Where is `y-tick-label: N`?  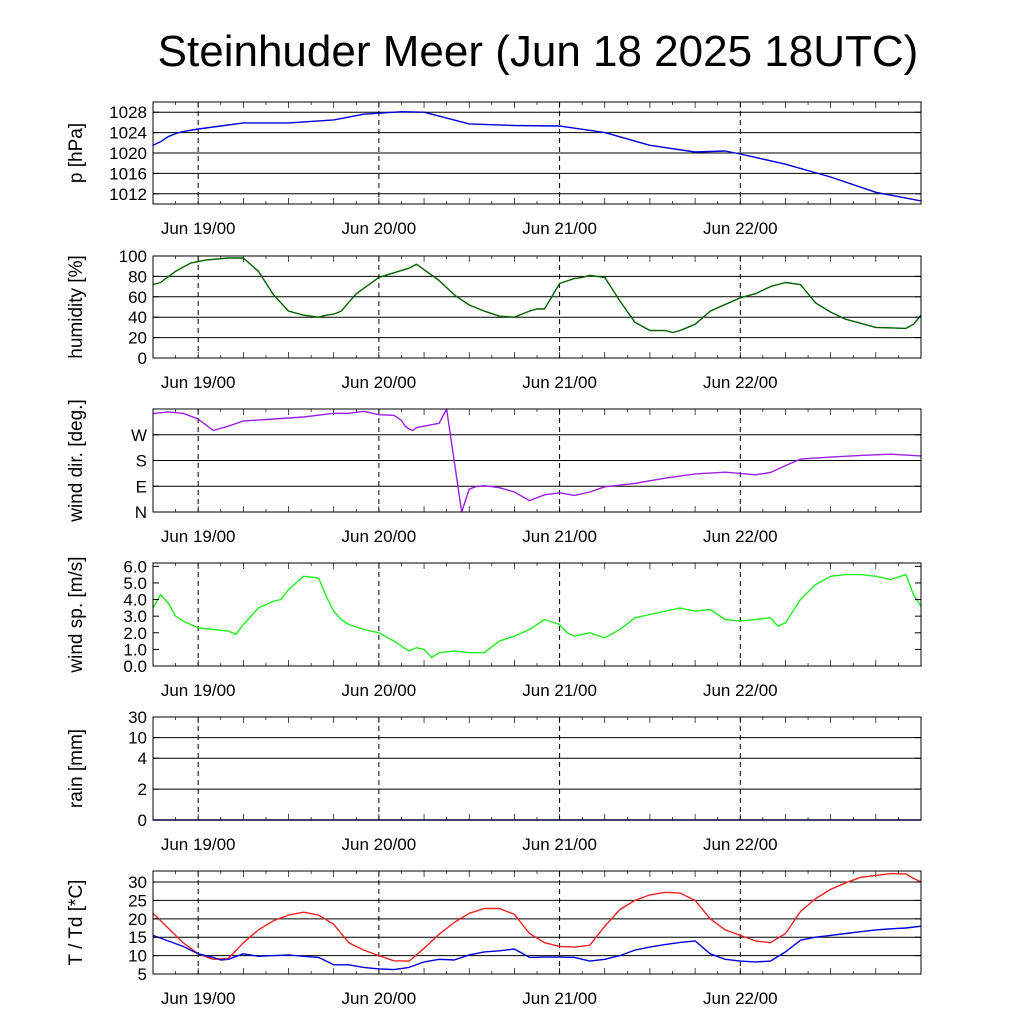 y-tick-label: N is located at coordinates (141, 512).